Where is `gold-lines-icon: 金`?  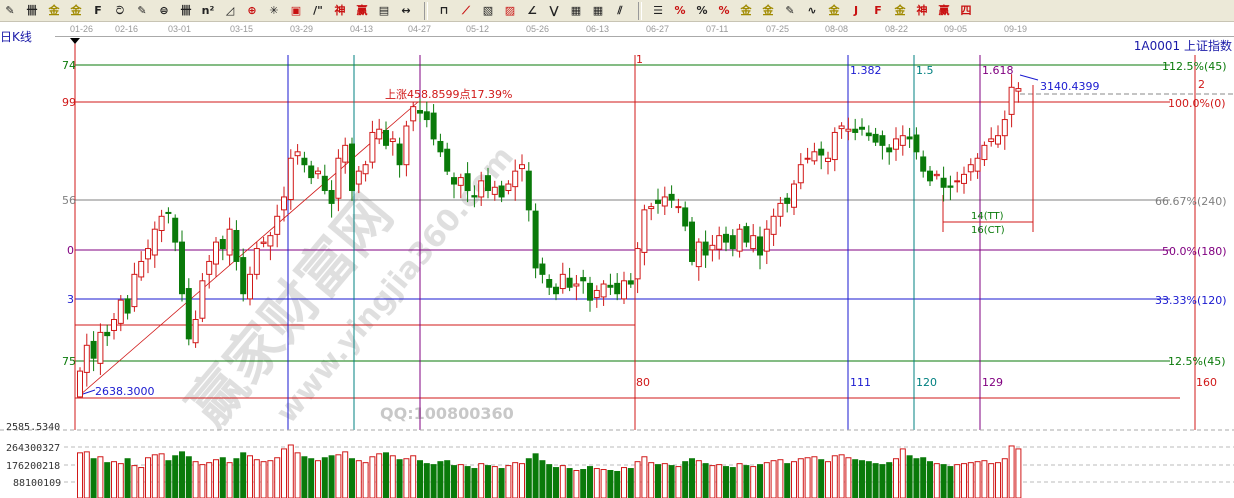 gold-lines-icon: 金 is located at coordinates (768, 10).